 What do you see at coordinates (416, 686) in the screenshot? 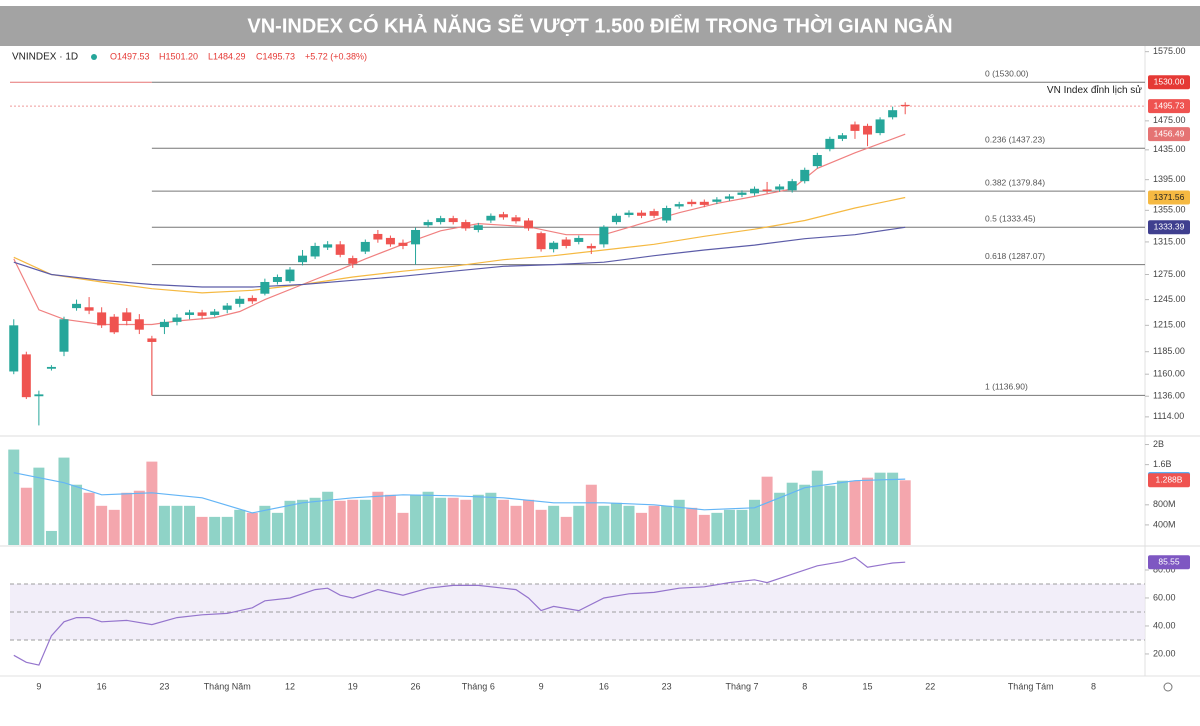
I see `x-tick-label: 26` at bounding box center [416, 686].